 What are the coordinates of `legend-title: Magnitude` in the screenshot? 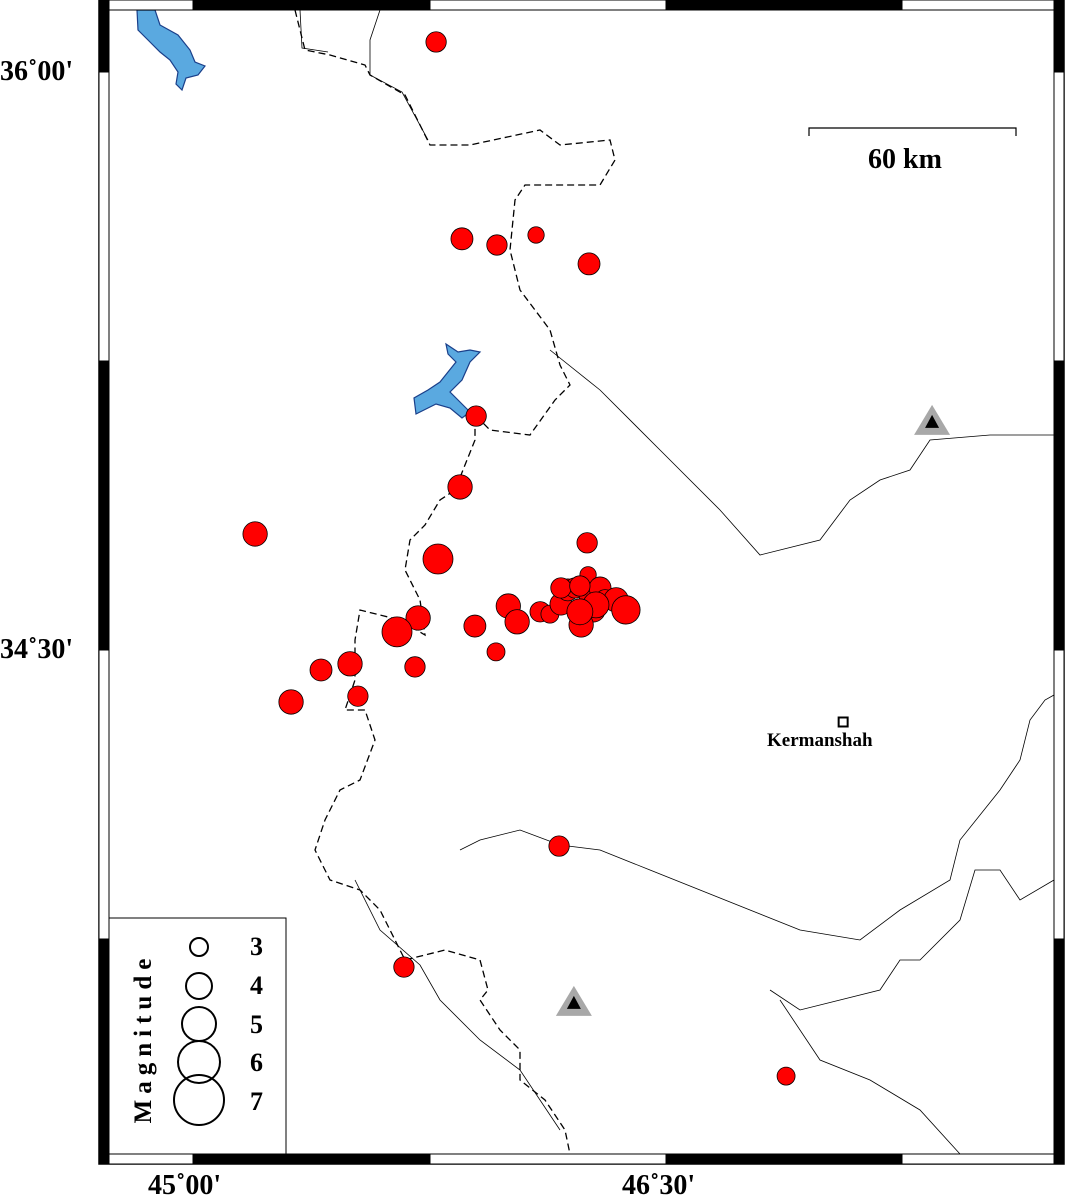 It's located at (143, 1038).